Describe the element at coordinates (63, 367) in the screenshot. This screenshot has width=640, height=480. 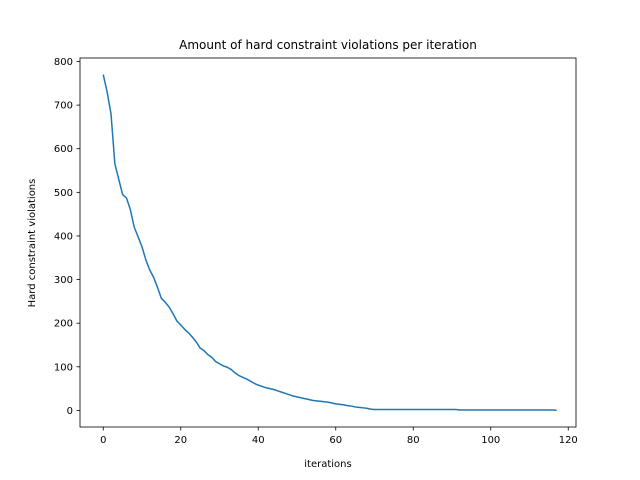
I see `y-tick-label: 100` at that location.